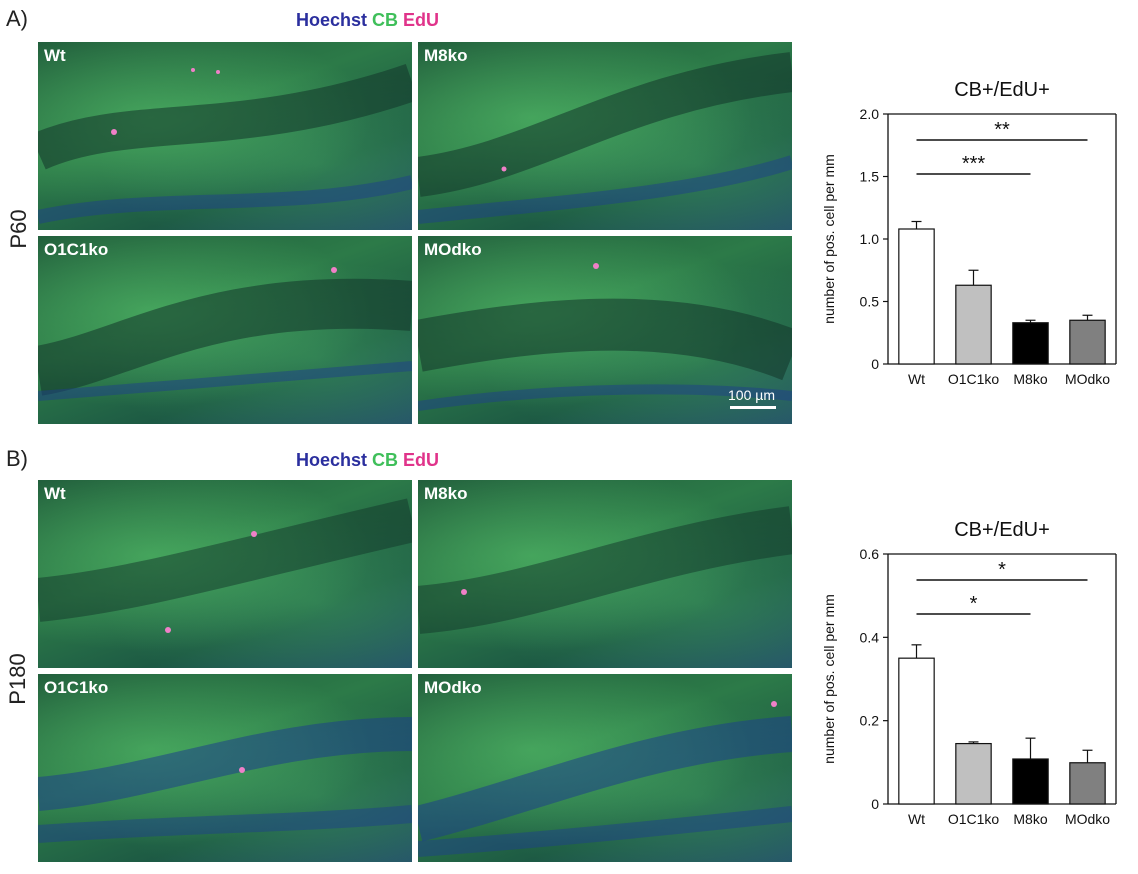 This screenshot has height=874, width=1138. Describe the element at coordinates (870, 637) in the screenshot. I see `y-tick-label: 0.4` at that location.